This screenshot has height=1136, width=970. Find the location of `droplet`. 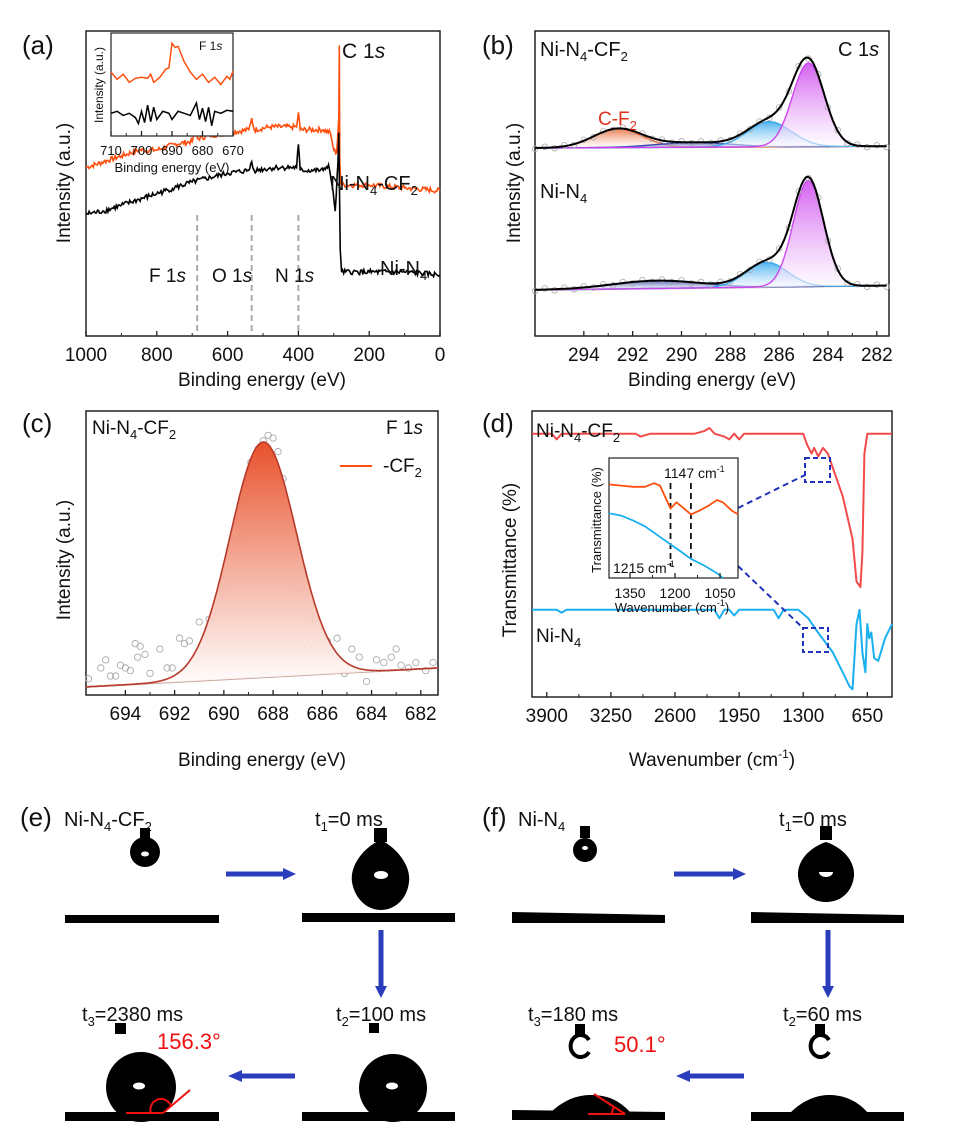

droplet is located at coordinates (829, 1104).